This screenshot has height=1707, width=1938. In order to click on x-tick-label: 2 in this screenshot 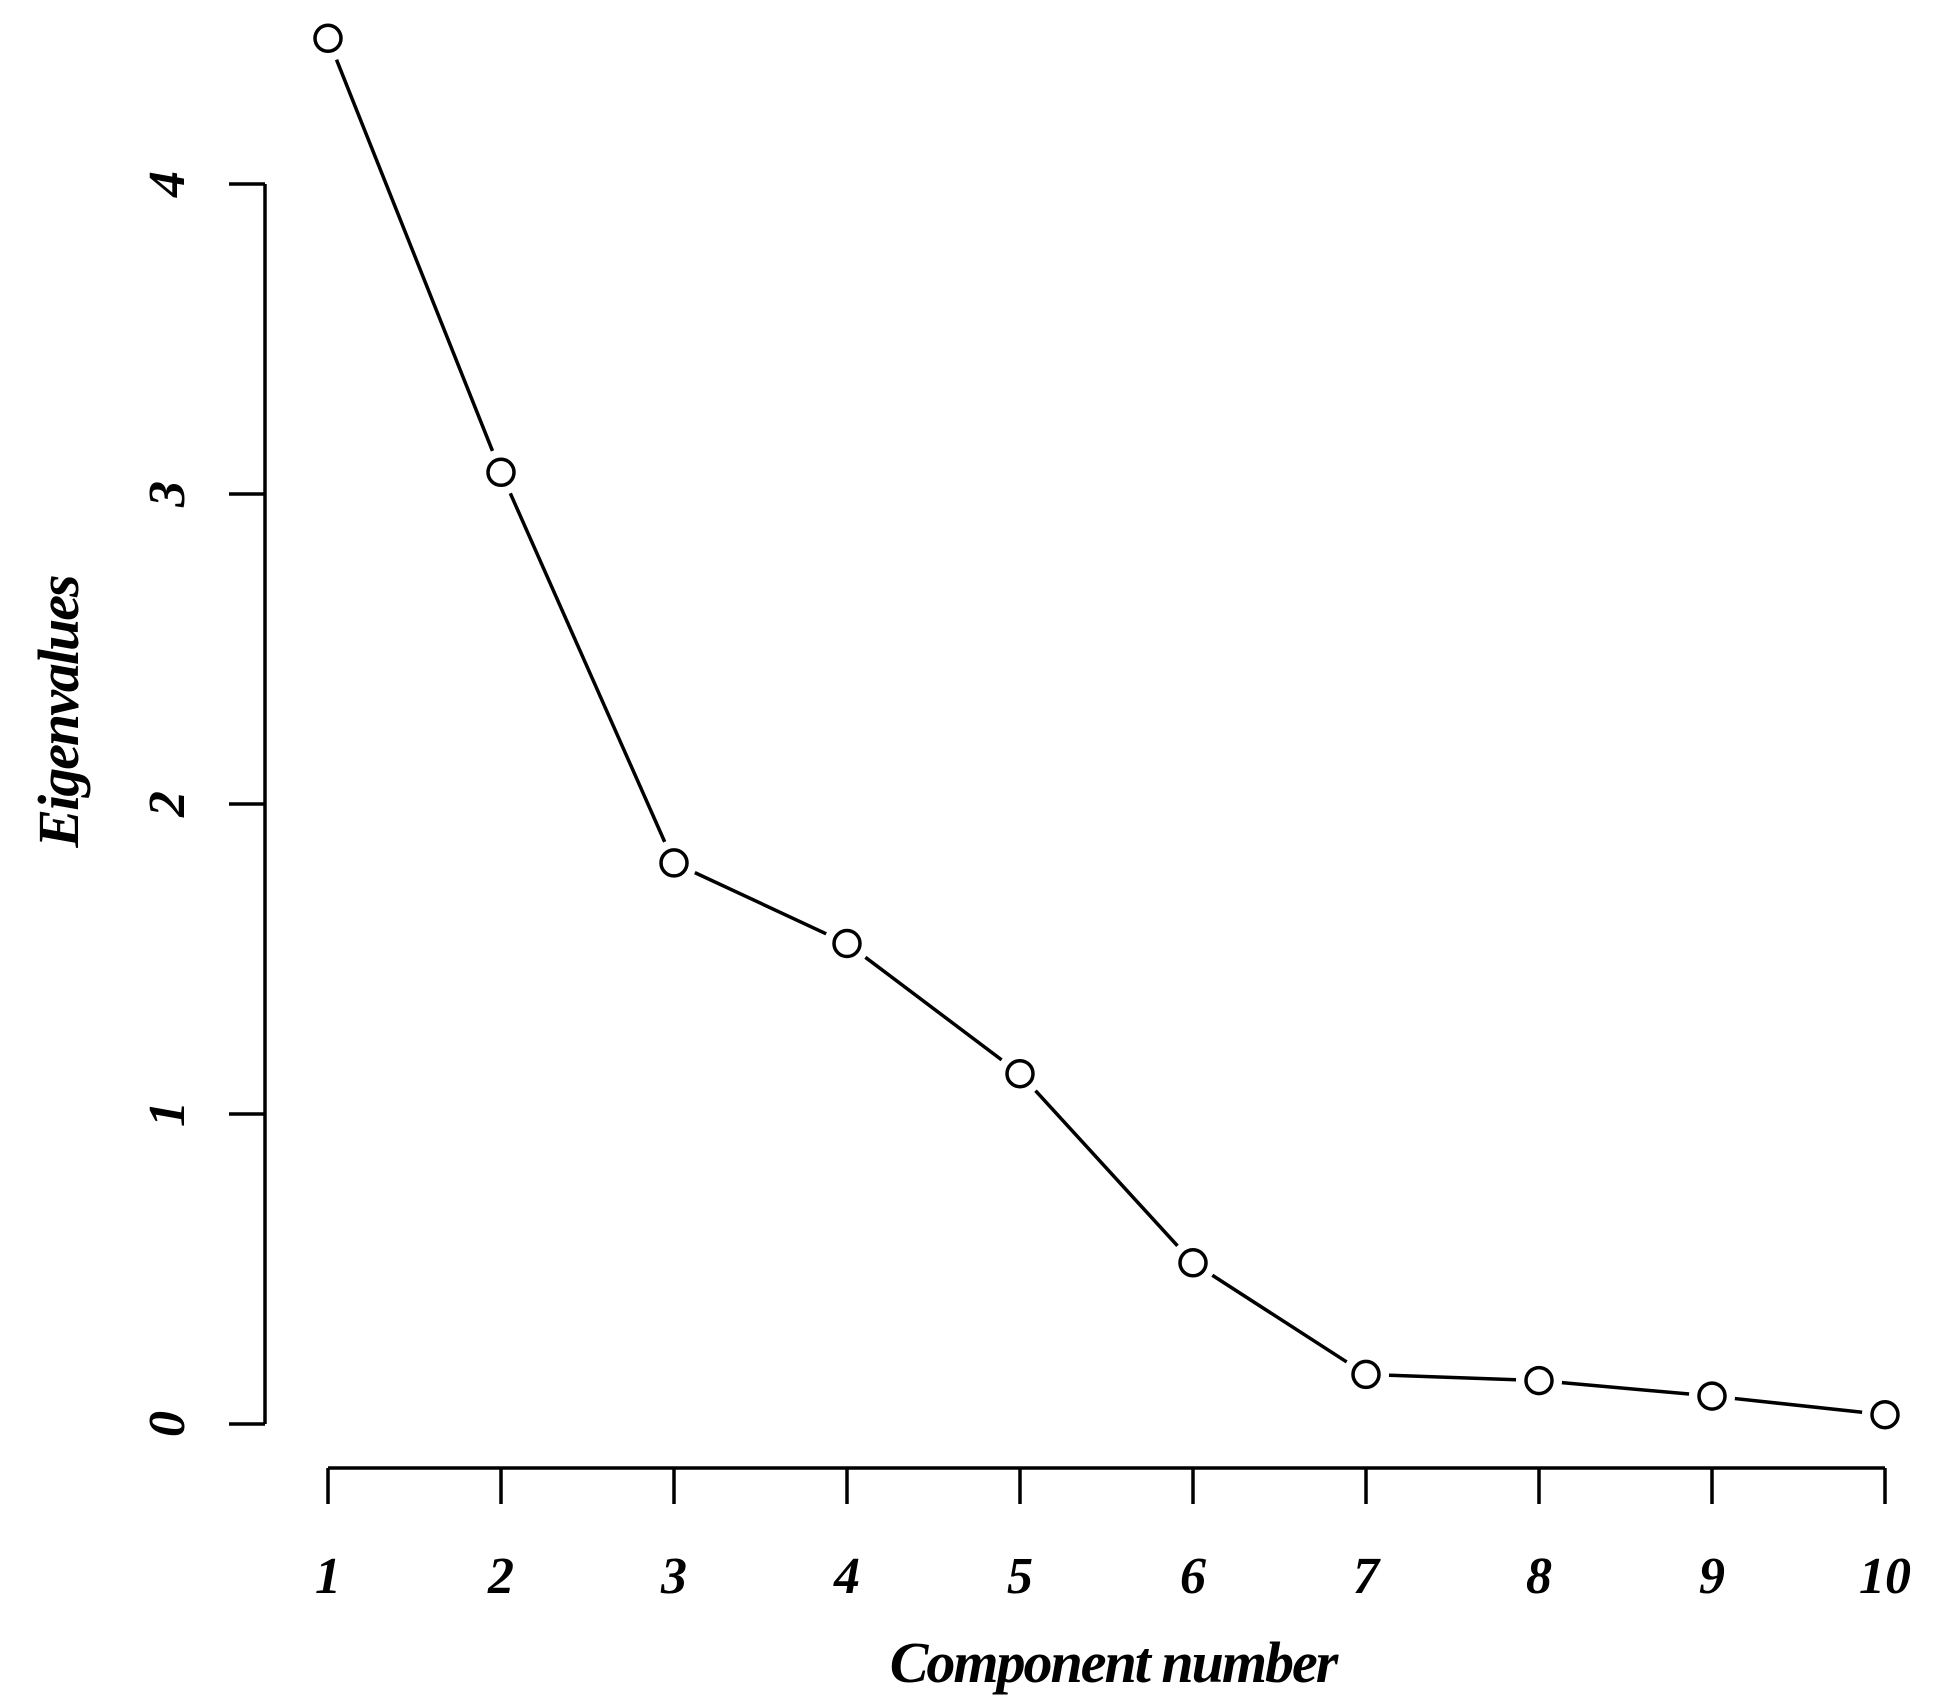, I will do `click(500, 1576)`.